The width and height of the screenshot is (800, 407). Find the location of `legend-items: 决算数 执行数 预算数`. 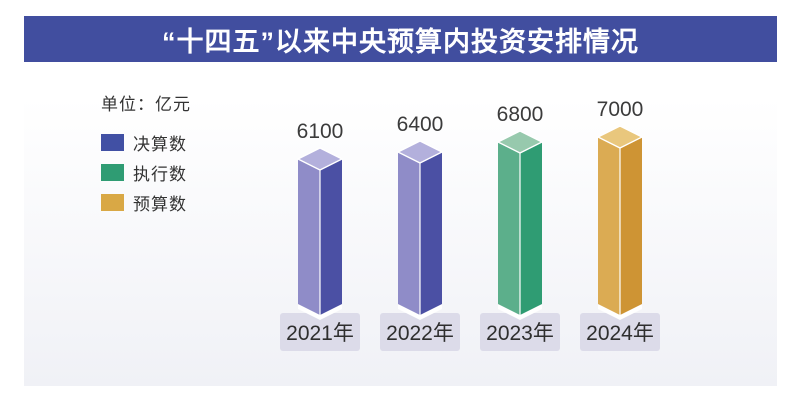

legend-items: 决算数 执行数 预算数 is located at coordinates (146, 174).